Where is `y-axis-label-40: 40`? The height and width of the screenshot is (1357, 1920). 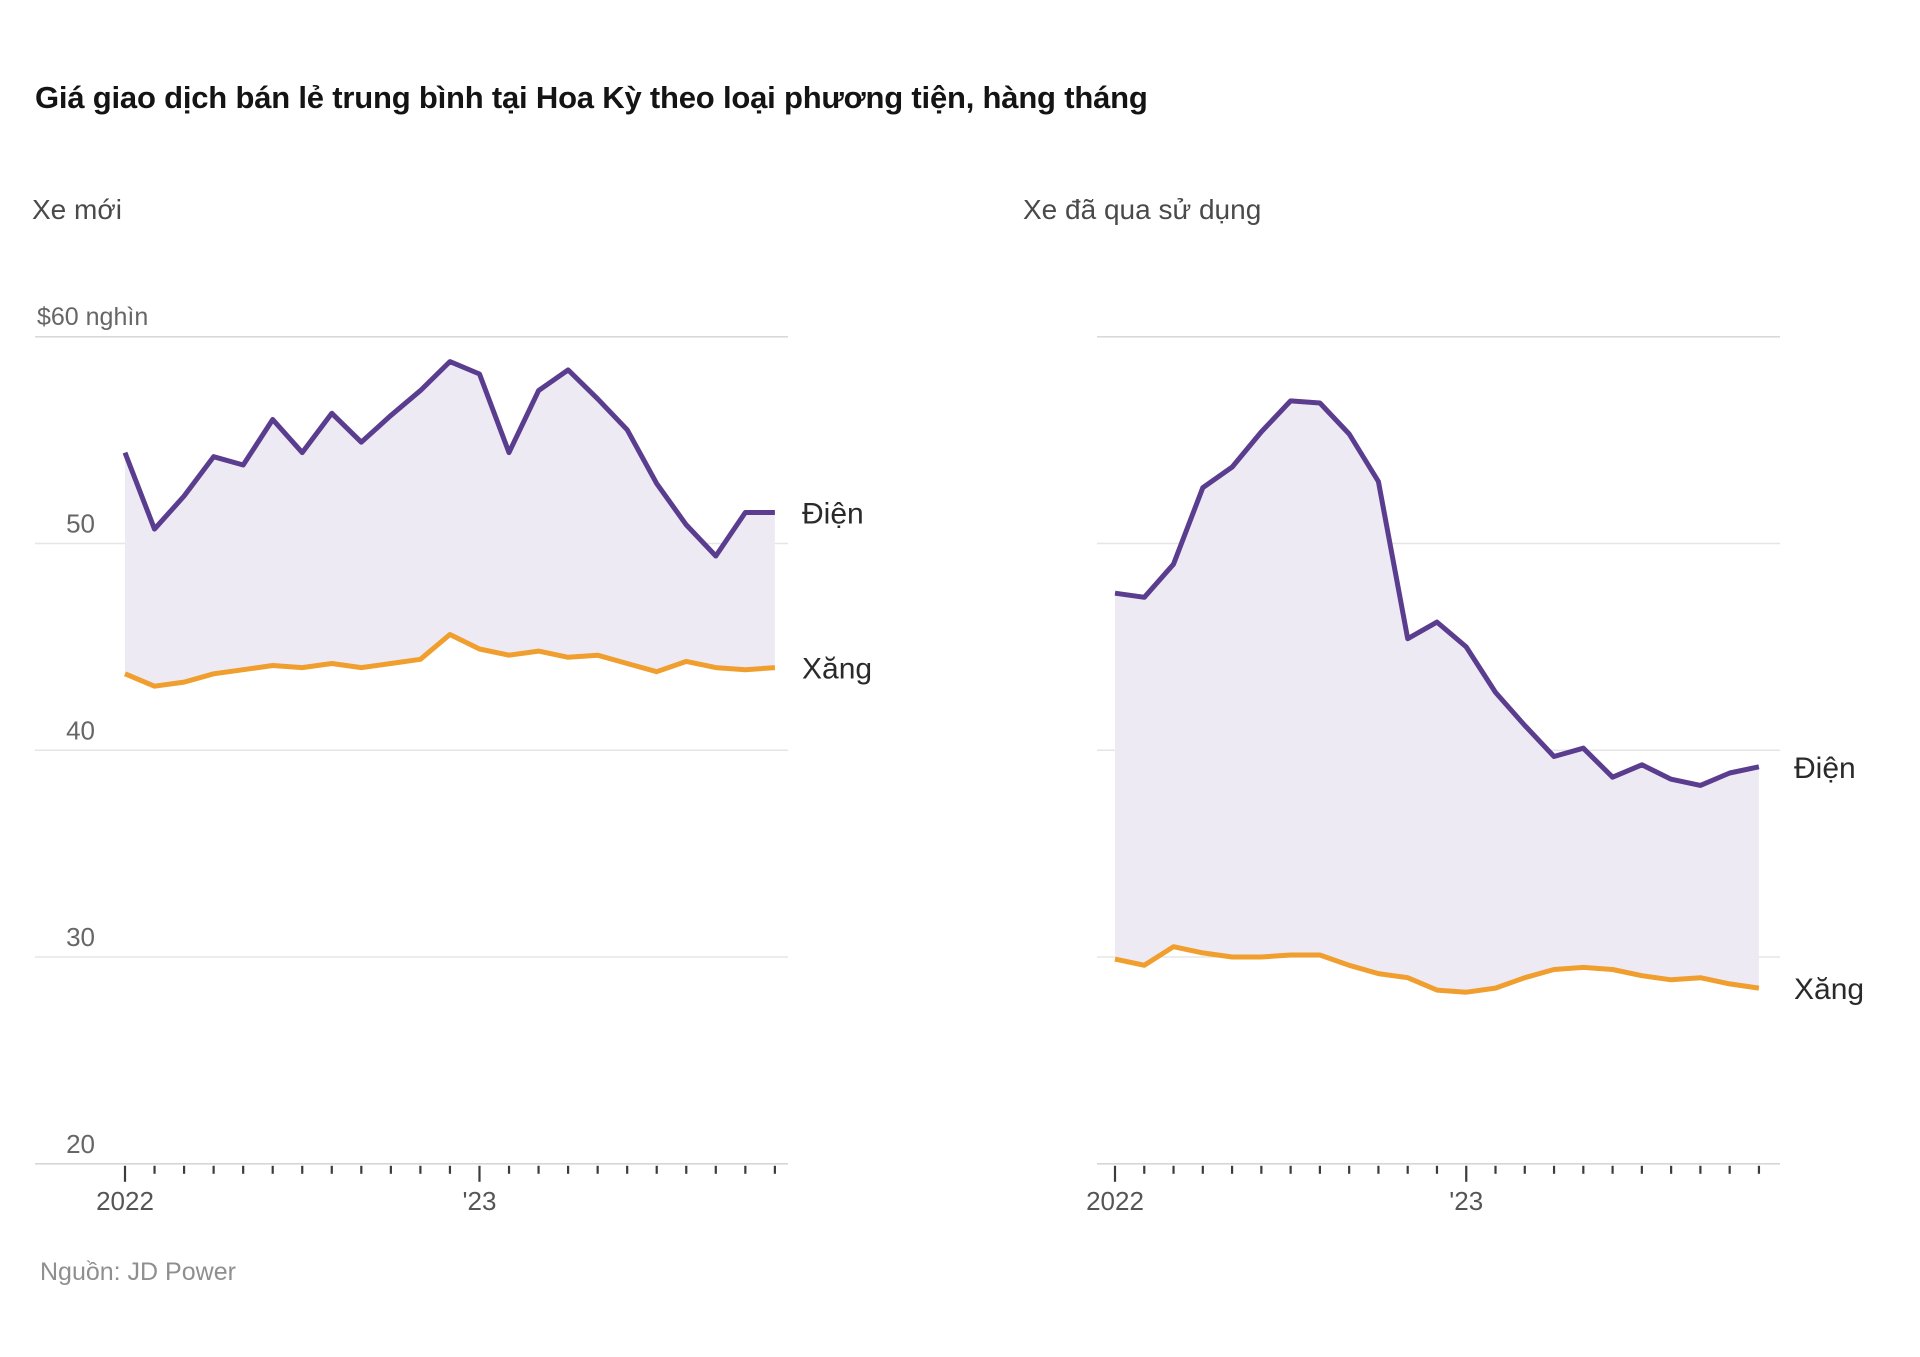 y-axis-label-40: 40 is located at coordinates (80, 730).